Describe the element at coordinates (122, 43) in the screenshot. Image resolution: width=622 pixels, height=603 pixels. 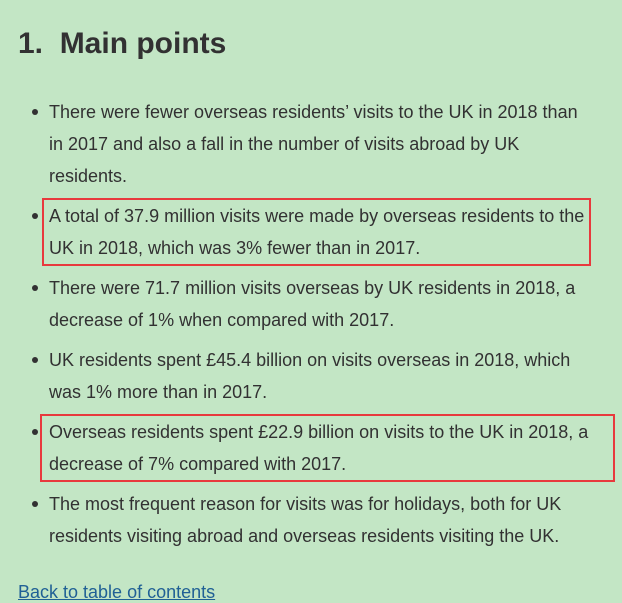
I see `heading: 1. Main points` at that location.